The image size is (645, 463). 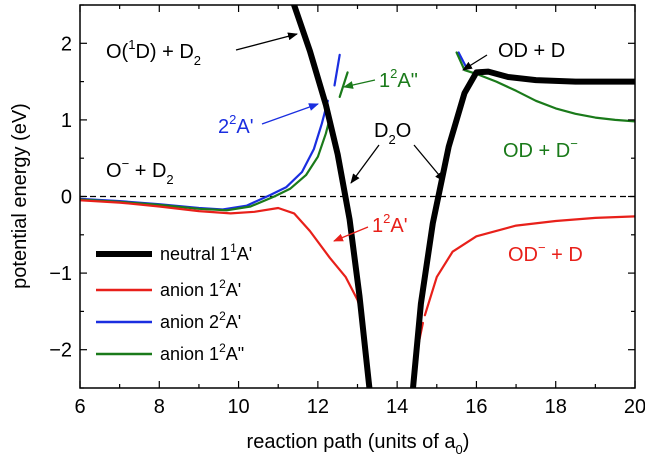 What do you see at coordinates (545, 253) in the screenshot?
I see `label-od-minus-d: OD− + D` at bounding box center [545, 253].